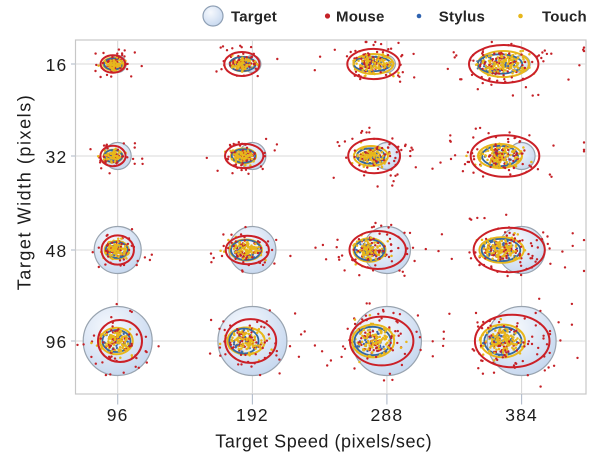 This screenshot has width=600, height=468. I want to click on svg-text: 48, so click(57, 251).